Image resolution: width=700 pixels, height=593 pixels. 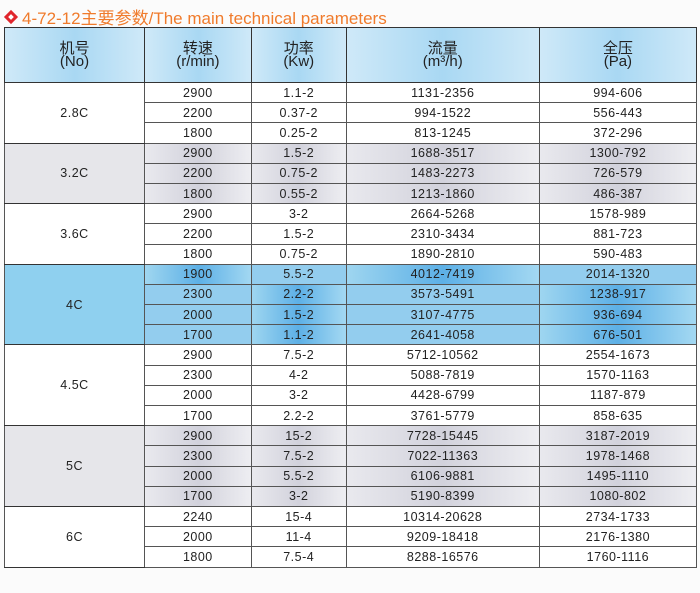 I want to click on model-cell: 3.6C, so click(x=74, y=234).